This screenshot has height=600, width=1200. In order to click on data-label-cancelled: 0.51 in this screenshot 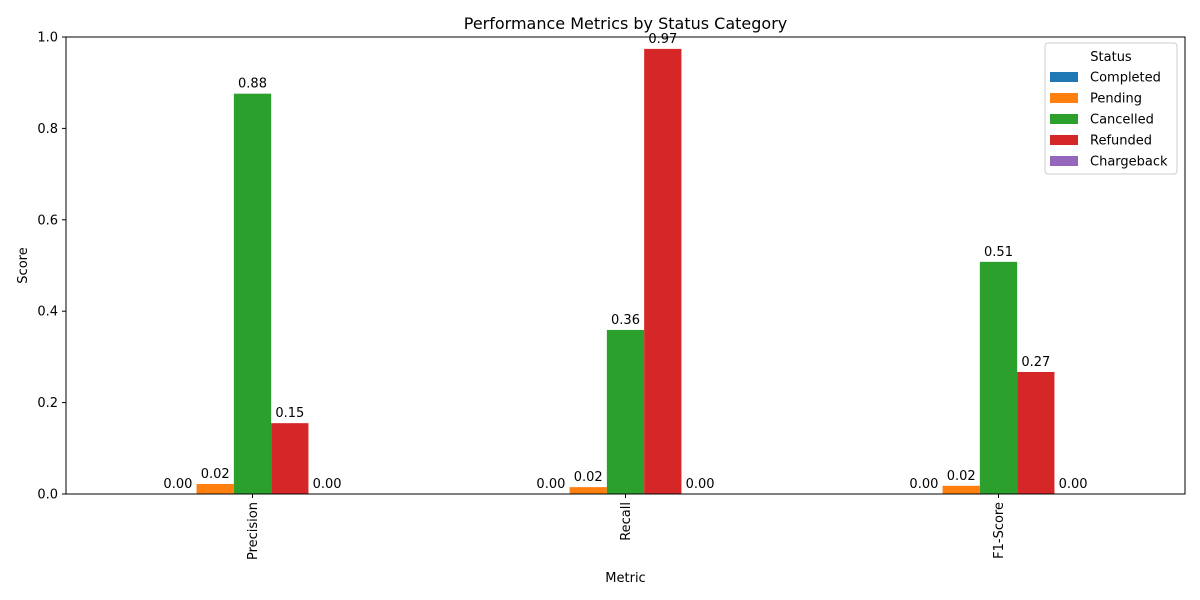, I will do `click(998, 252)`.